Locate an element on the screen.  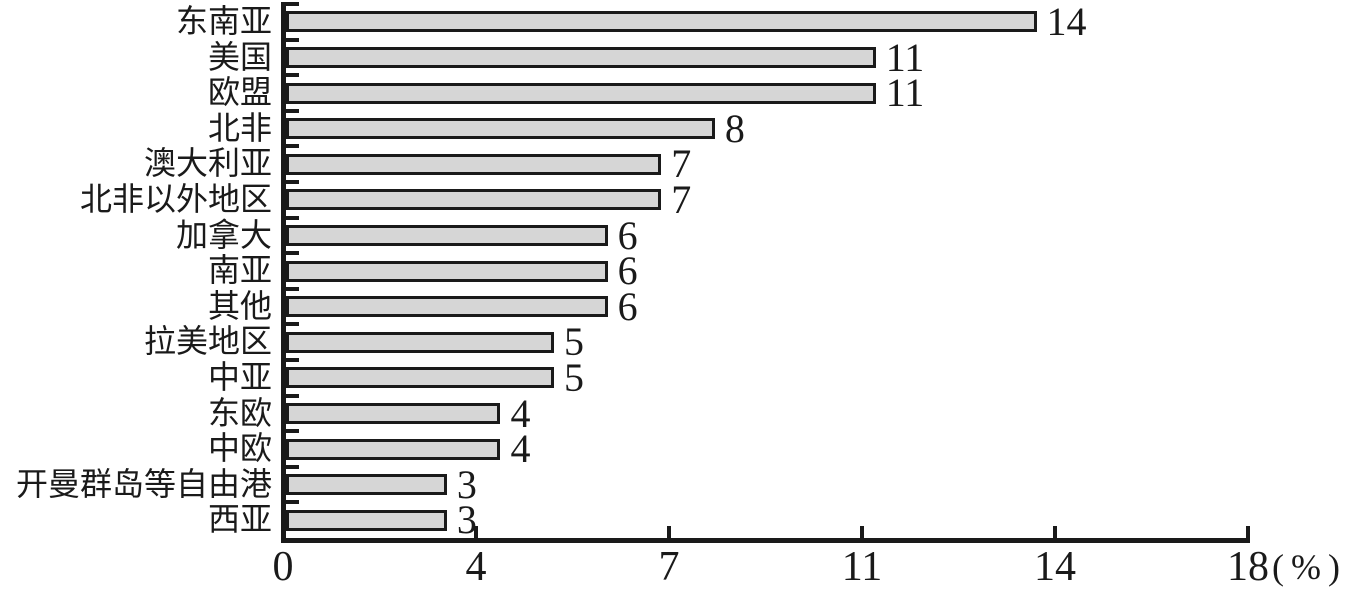
category-label: 西亚 is located at coordinates (239, 519).